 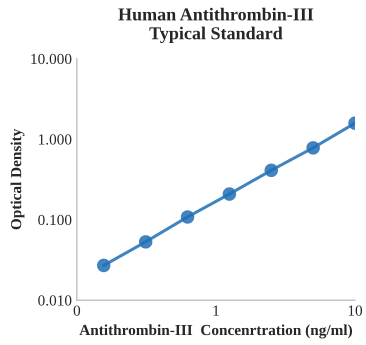 What do you see at coordinates (55, 300) in the screenshot?
I see `y-tick-label: 0.010` at bounding box center [55, 300].